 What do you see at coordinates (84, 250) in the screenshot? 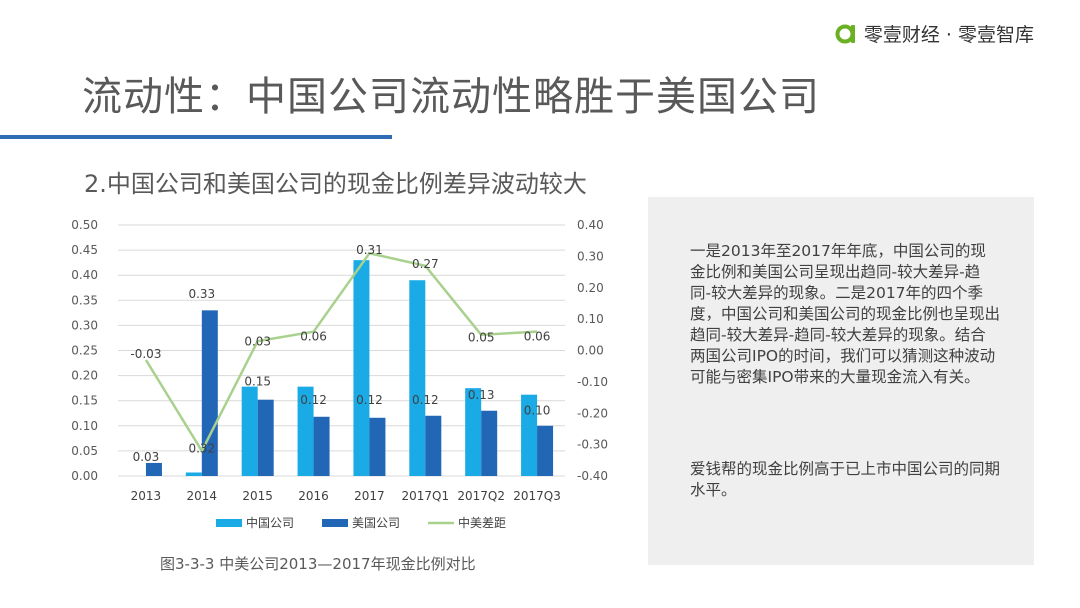
I see `y-left-tick-label: 0.45` at bounding box center [84, 250].